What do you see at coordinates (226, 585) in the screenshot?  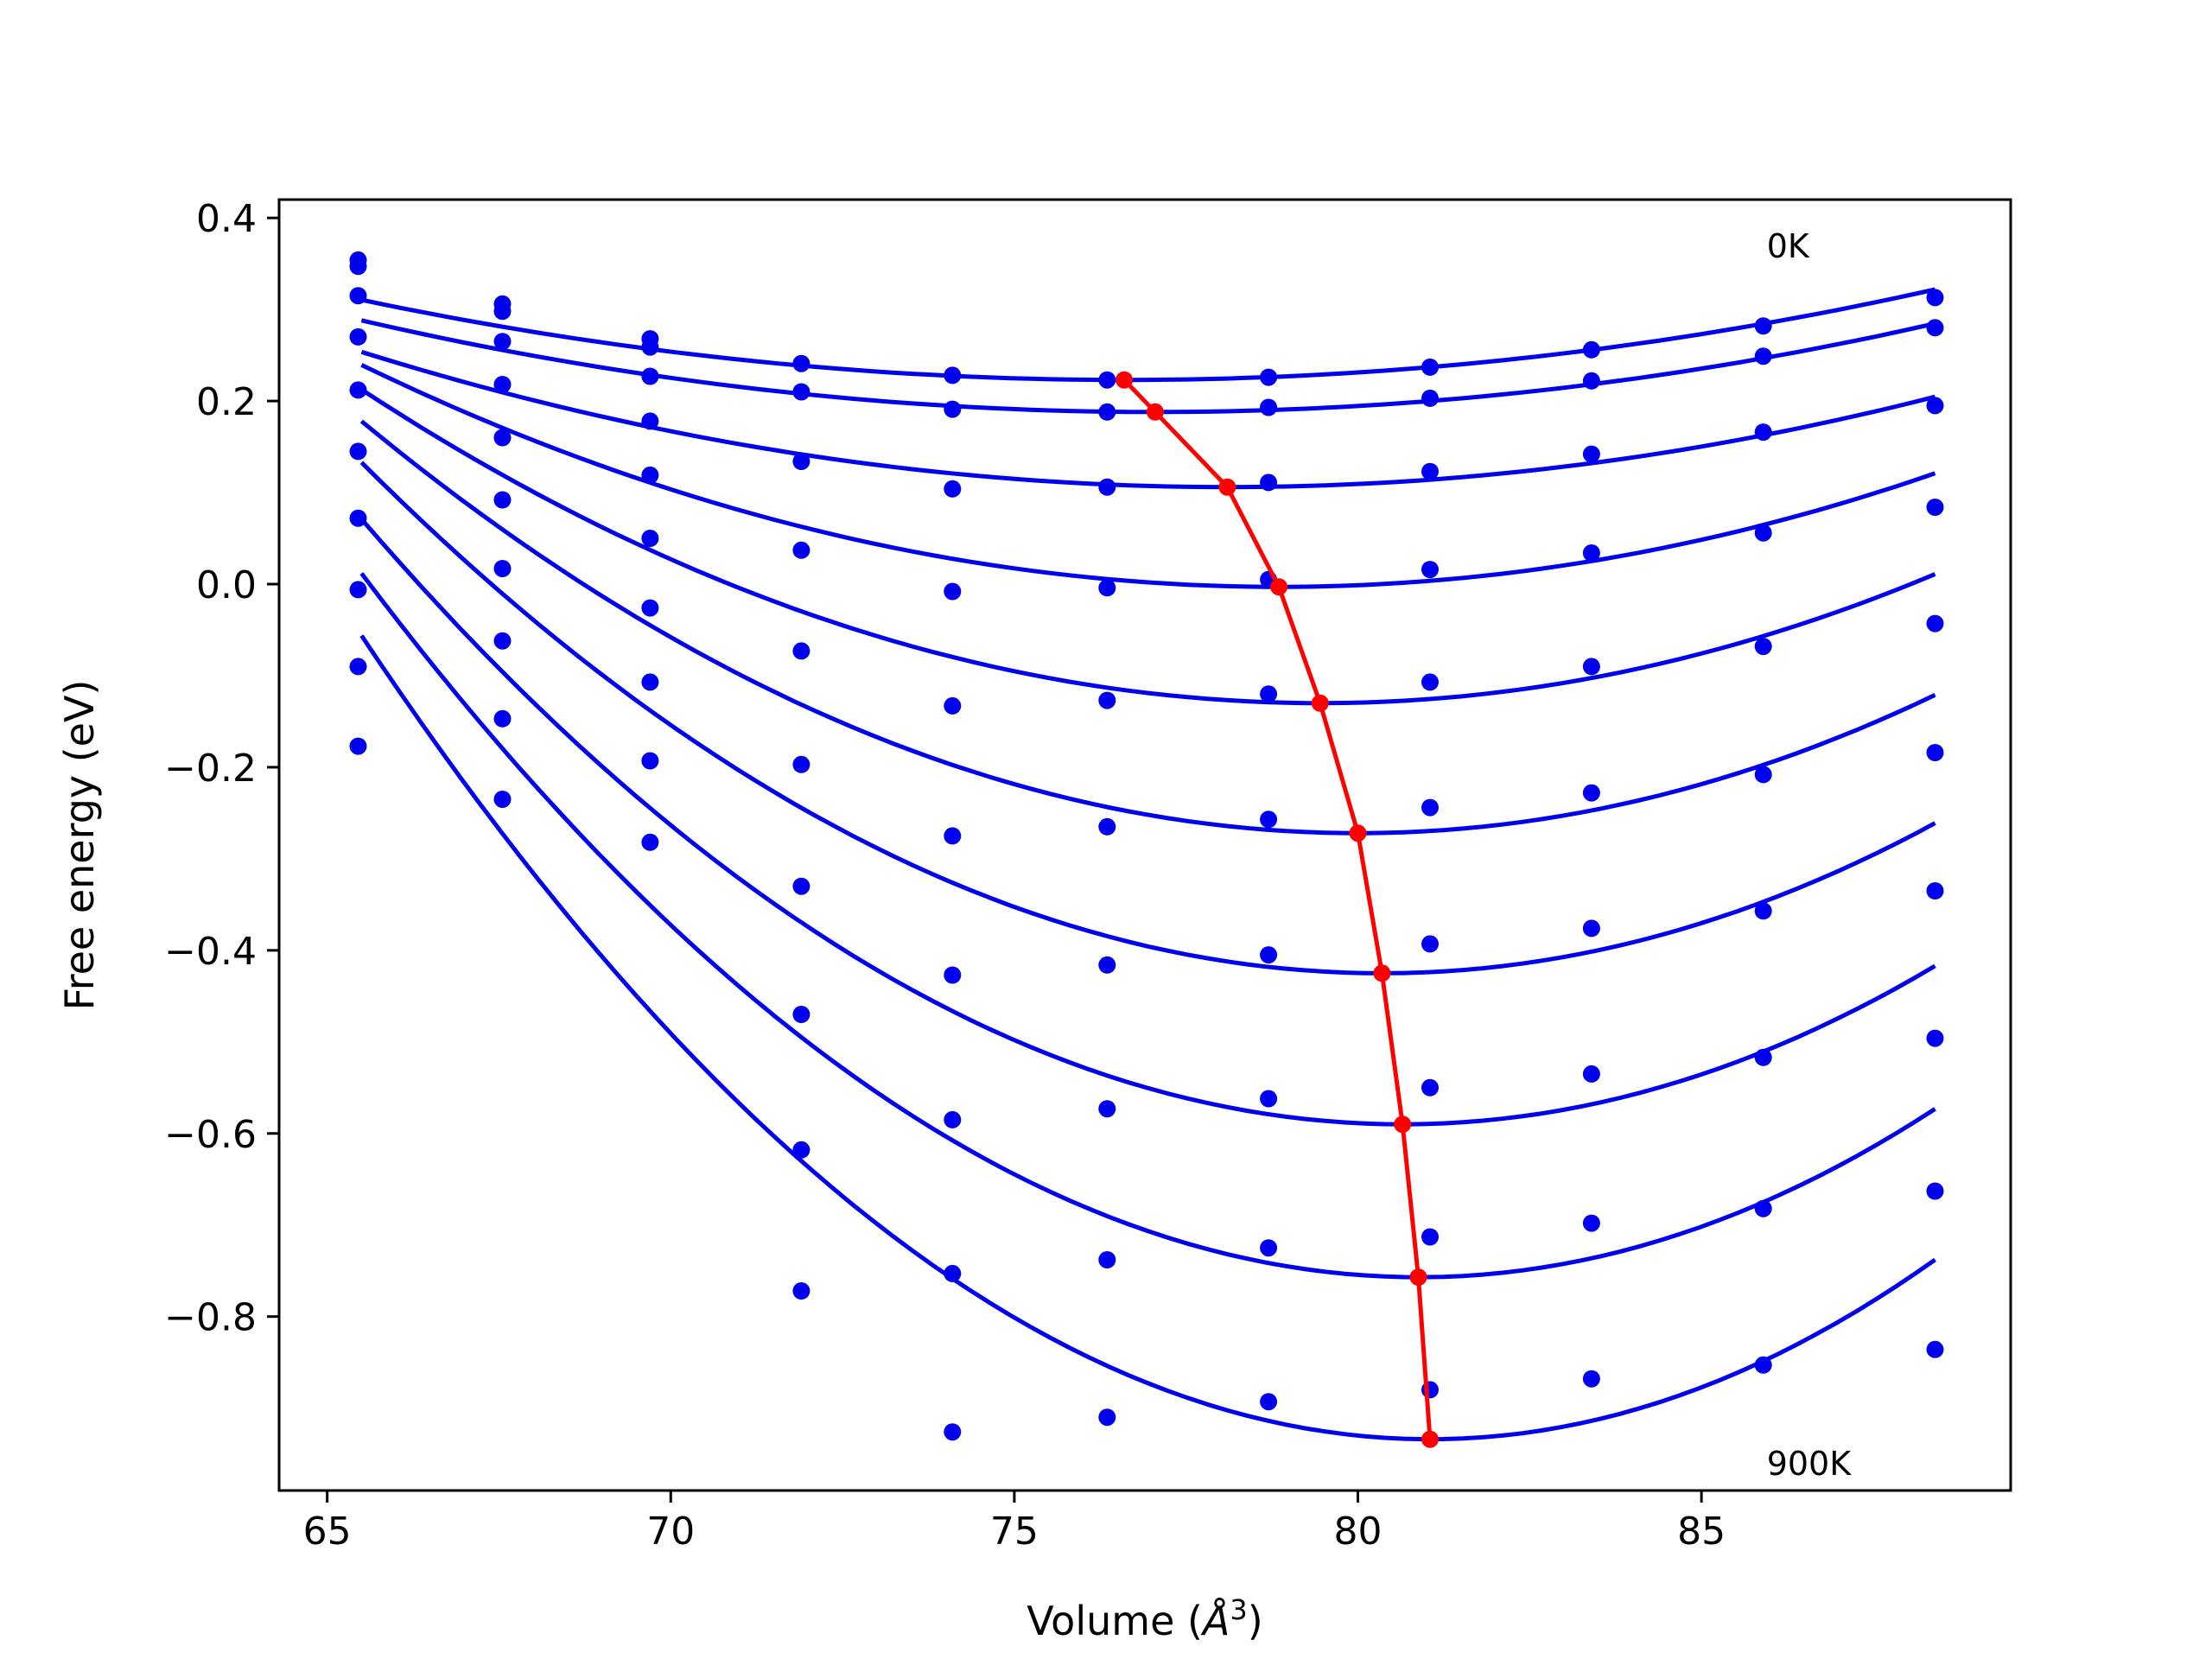 I see `y-tick-label-2: 0.0` at bounding box center [226, 585].